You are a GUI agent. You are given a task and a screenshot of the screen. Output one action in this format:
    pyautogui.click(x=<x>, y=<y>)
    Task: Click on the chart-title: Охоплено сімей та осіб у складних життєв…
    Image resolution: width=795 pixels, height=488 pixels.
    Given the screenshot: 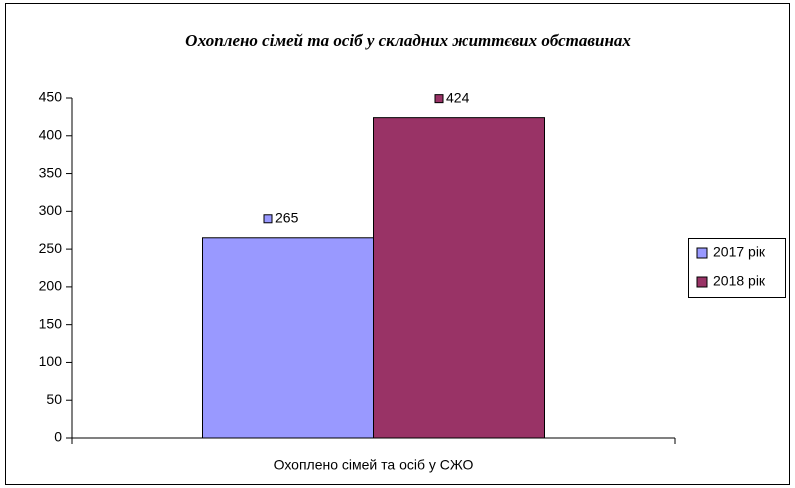 What is the action you would take?
    pyautogui.click(x=408, y=40)
    